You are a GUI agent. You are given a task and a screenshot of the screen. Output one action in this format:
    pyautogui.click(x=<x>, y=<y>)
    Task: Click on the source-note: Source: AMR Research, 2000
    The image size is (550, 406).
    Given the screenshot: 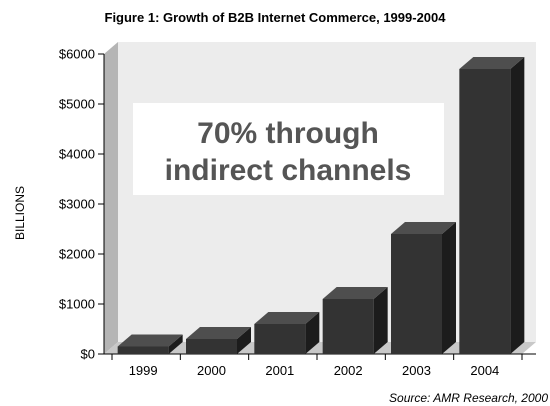 What is the action you would take?
    pyautogui.click(x=468, y=398)
    